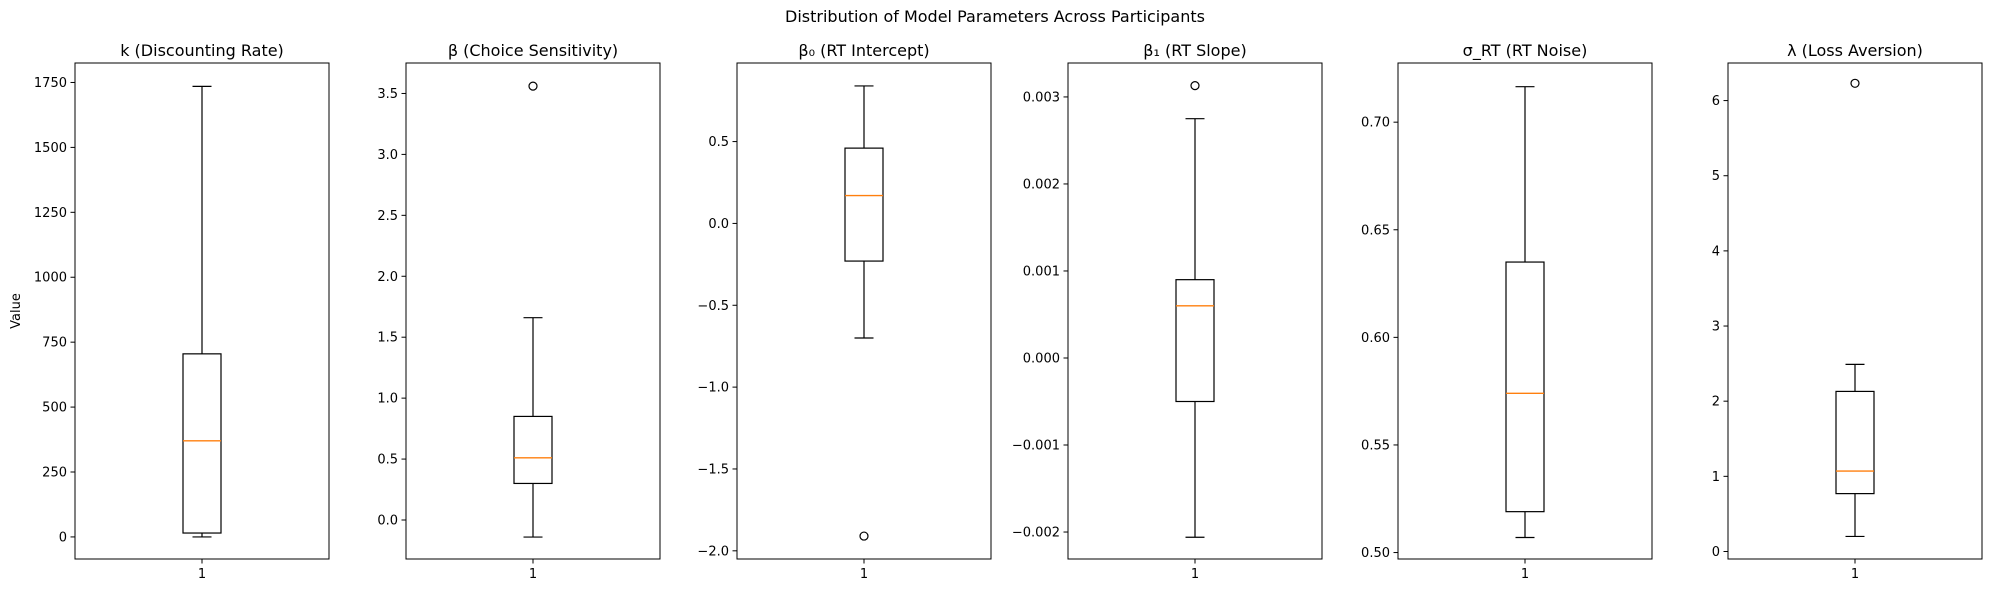  I want to click on y-tick-label: 0.001, so click(1041, 271).